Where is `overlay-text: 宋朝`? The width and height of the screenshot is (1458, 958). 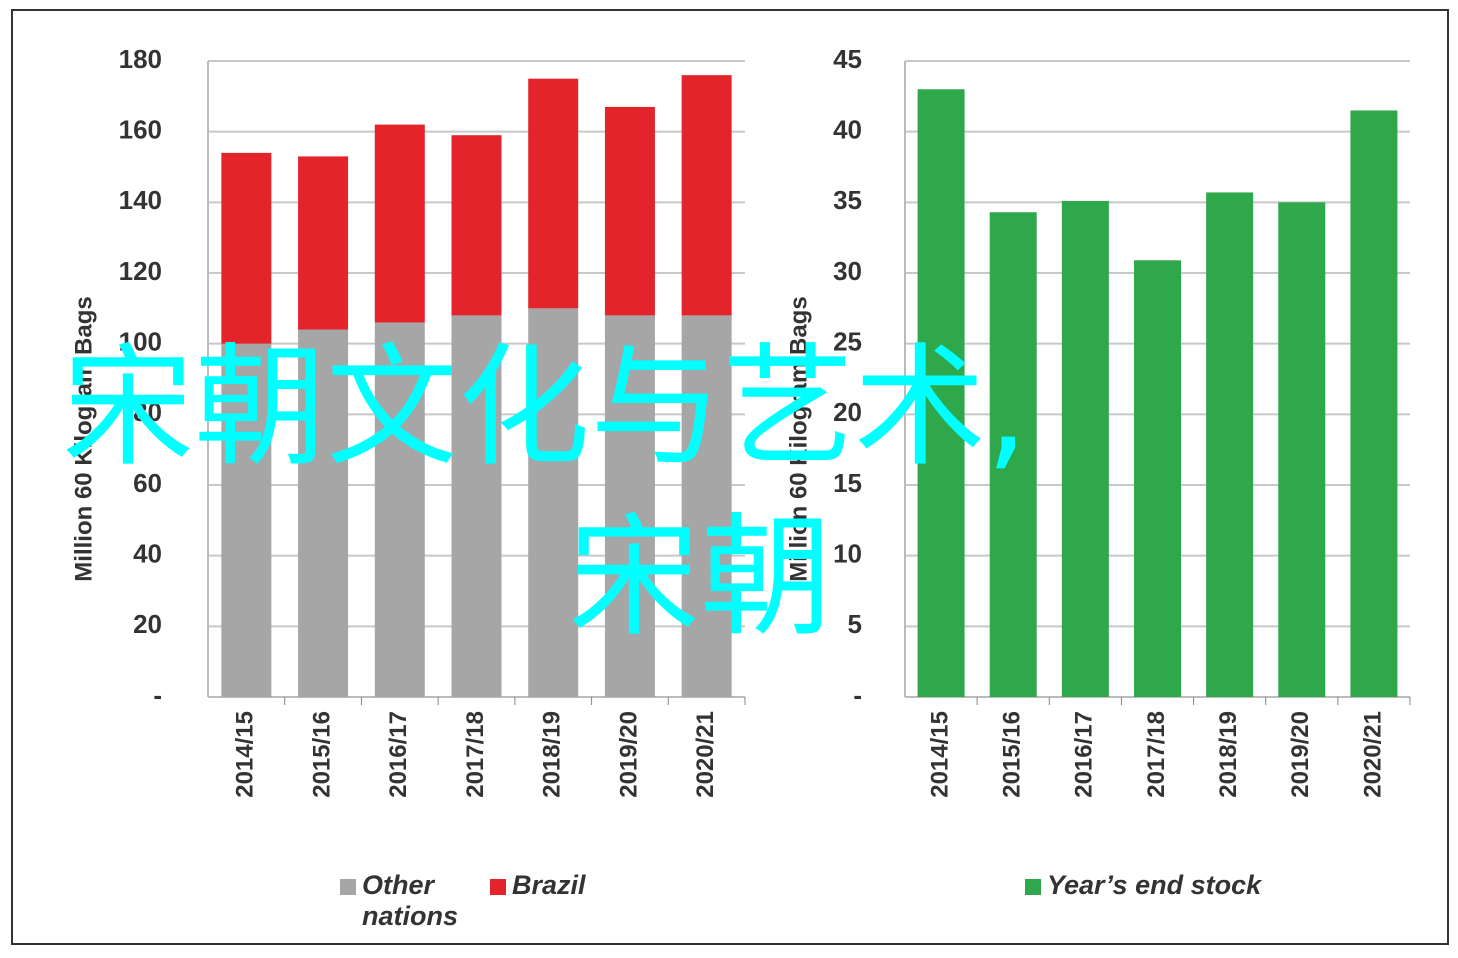 overlay-text: 宋朝 is located at coordinates (700, 578).